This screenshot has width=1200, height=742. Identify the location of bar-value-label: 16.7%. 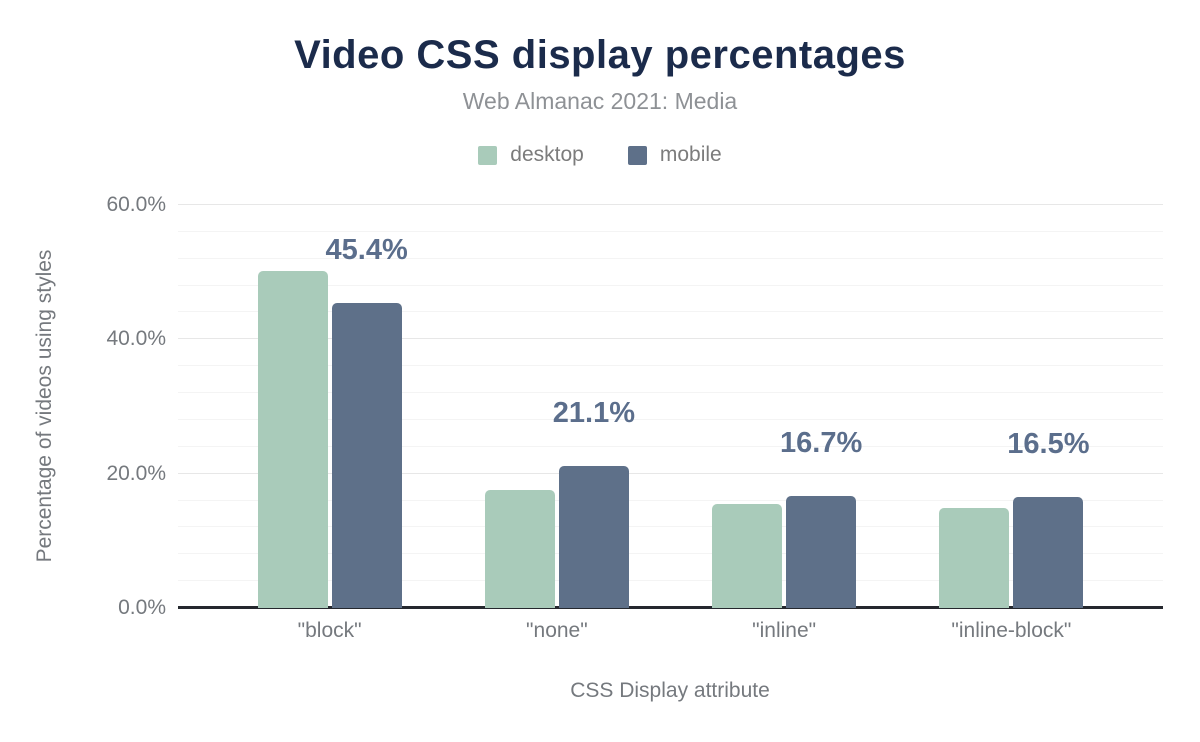
(821, 442).